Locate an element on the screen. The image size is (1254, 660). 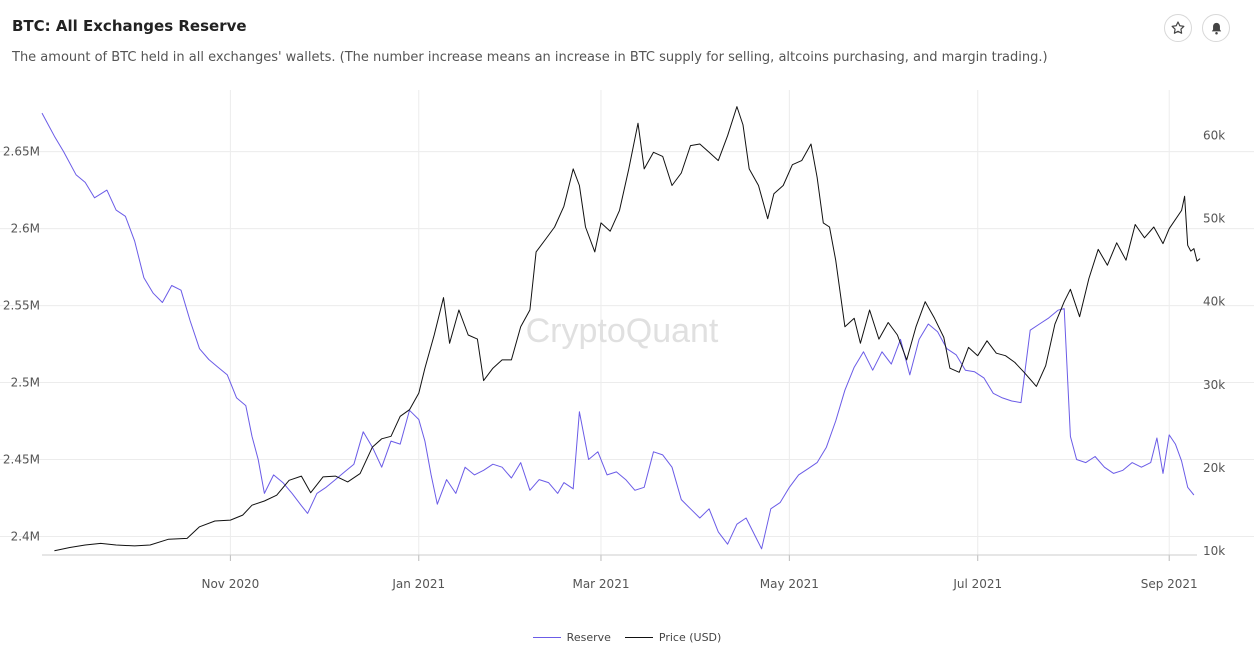
legend-item-reserve: Reserve is located at coordinates (571, 637).